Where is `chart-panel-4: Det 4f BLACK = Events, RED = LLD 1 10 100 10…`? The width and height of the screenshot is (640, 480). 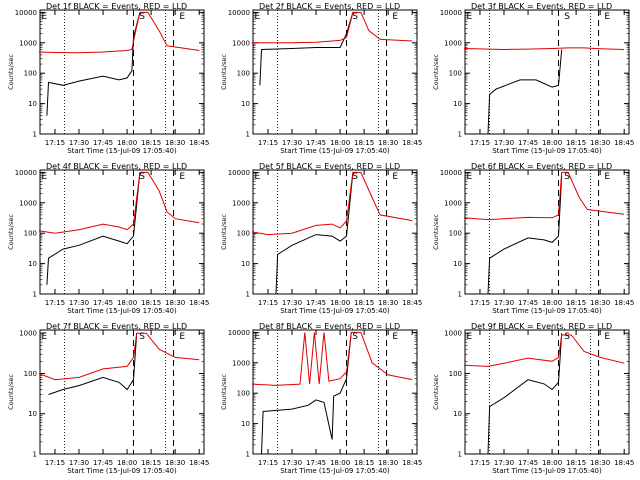
chart-panel-4: Det 4f BLACK = Events, RED = LLD 1 10 100 10… is located at coordinates (108, 238).